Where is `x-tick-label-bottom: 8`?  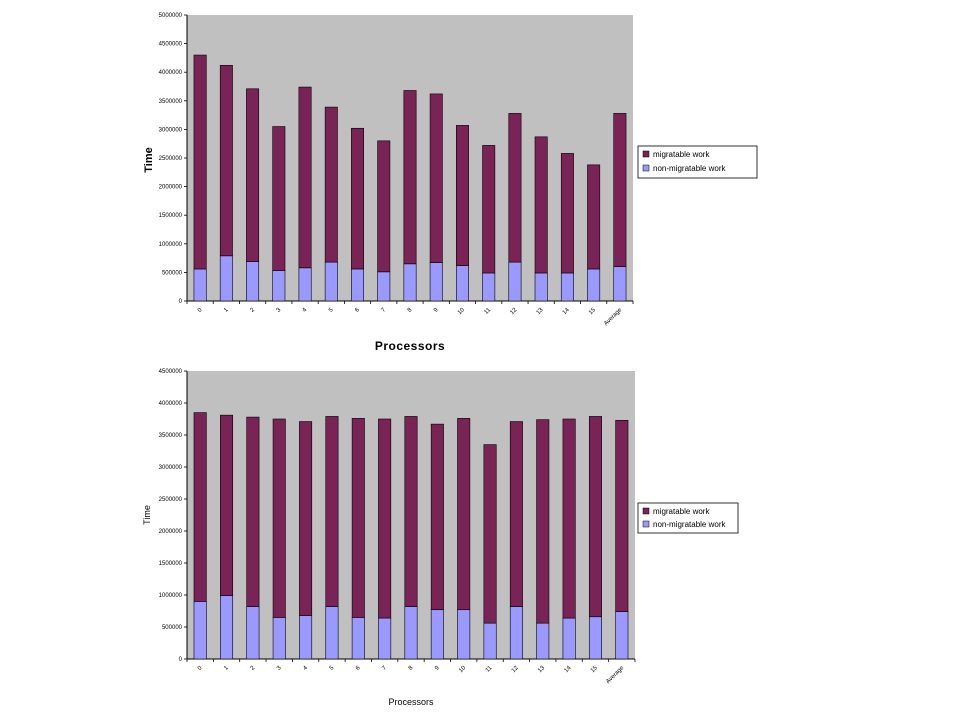
x-tick-label-bottom: 8 is located at coordinates (411, 668).